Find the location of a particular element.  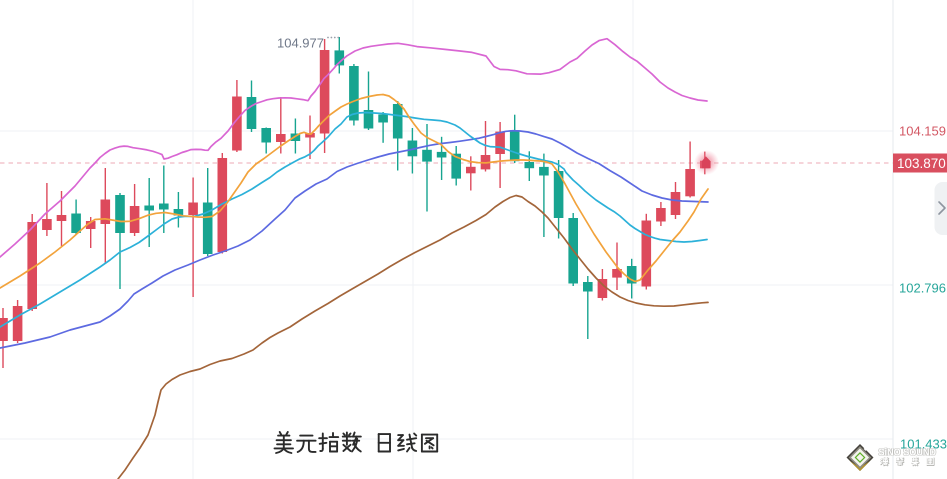

svg-text: 104.159 is located at coordinates (922, 131).